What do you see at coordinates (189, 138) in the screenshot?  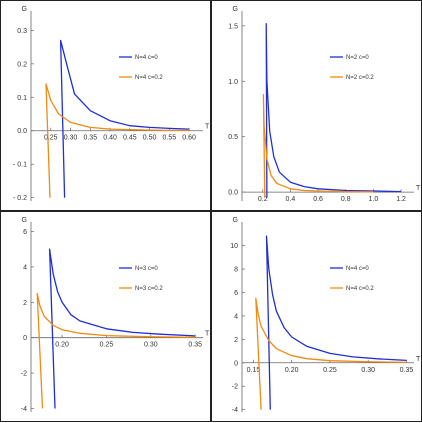 I see `x-tick-label: 0.60` at bounding box center [189, 138].